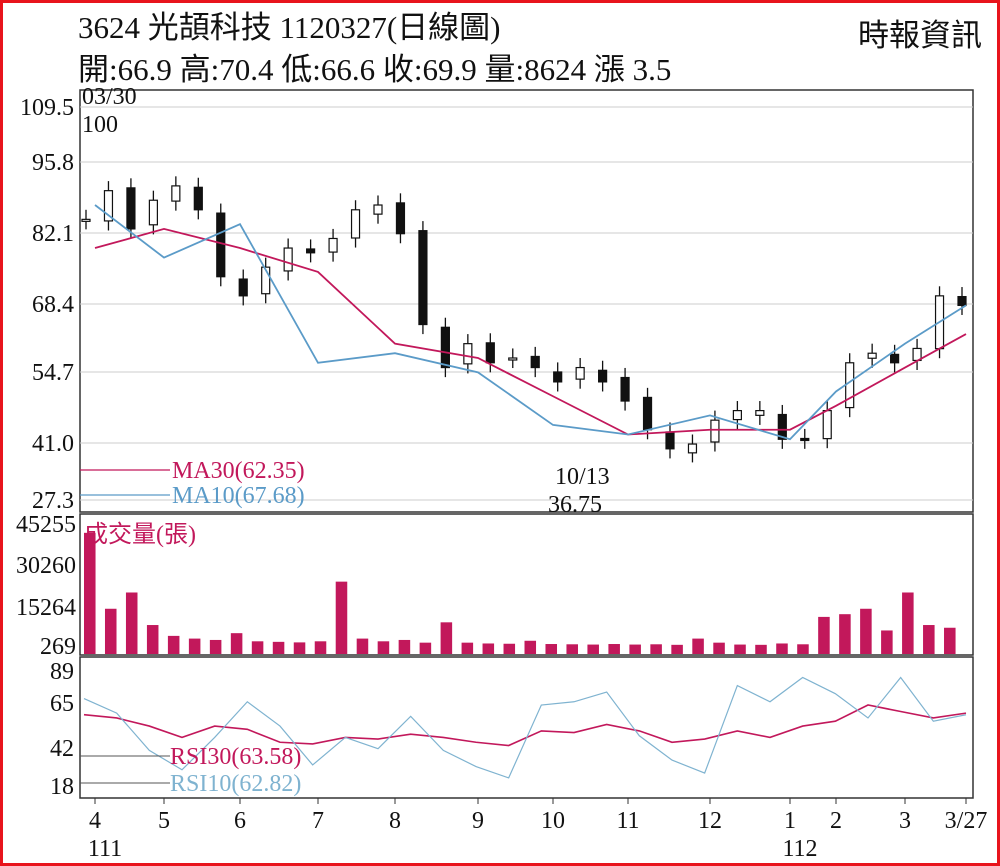 This screenshot has width=1000, height=866. I want to click on x-tick-label: 4, so click(95, 821).